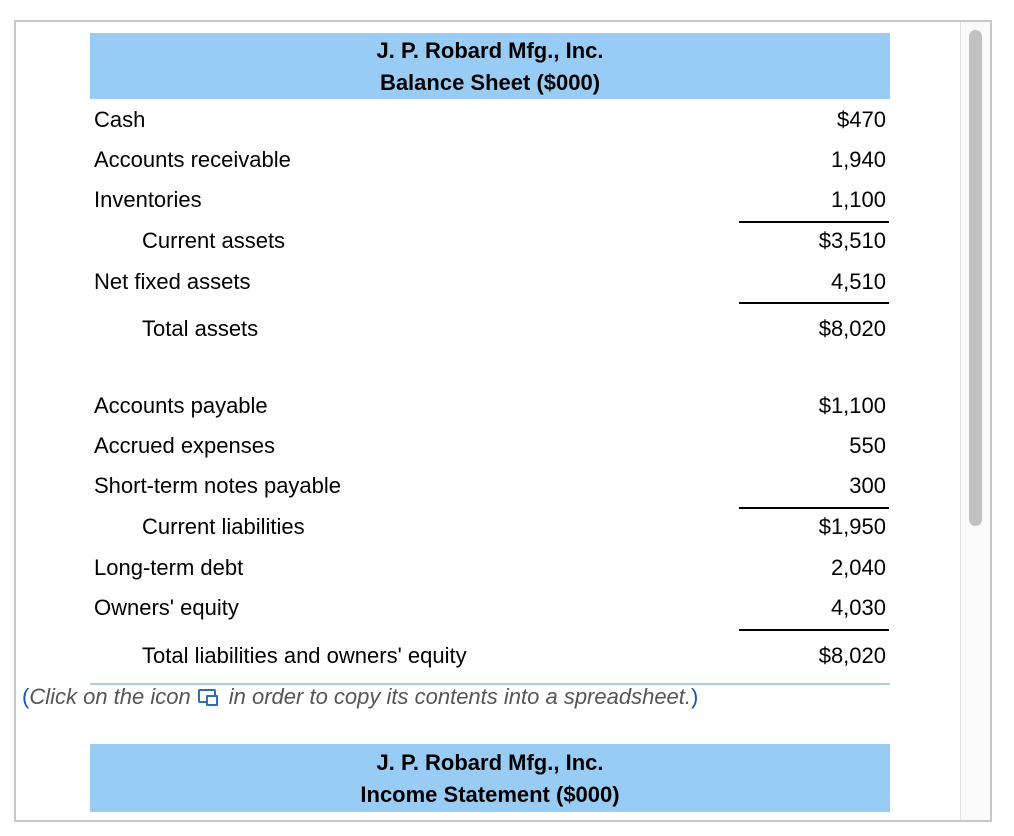  What do you see at coordinates (490, 50) in the screenshot?
I see `balance-sheet-company: J. P. Robard Mfg., Inc.` at bounding box center [490, 50].